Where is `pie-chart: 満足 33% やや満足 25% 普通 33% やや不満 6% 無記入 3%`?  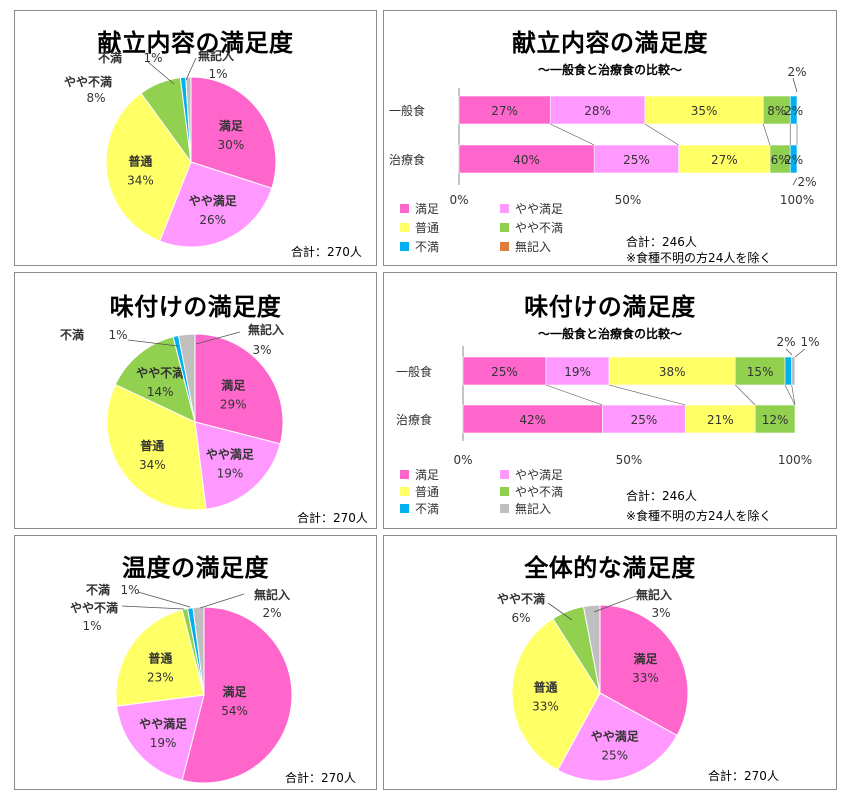
pie-chart: 満足 33% やや満足 25% 普通 33% やや不満 6% 無記入 3% is located at coordinates (593, 684).